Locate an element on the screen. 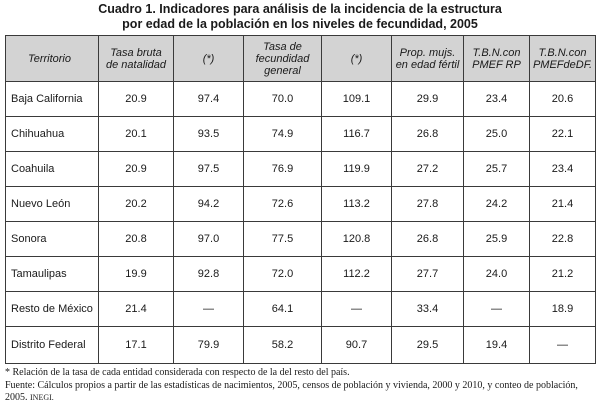  value-cell: 19.4 is located at coordinates (496, 345).